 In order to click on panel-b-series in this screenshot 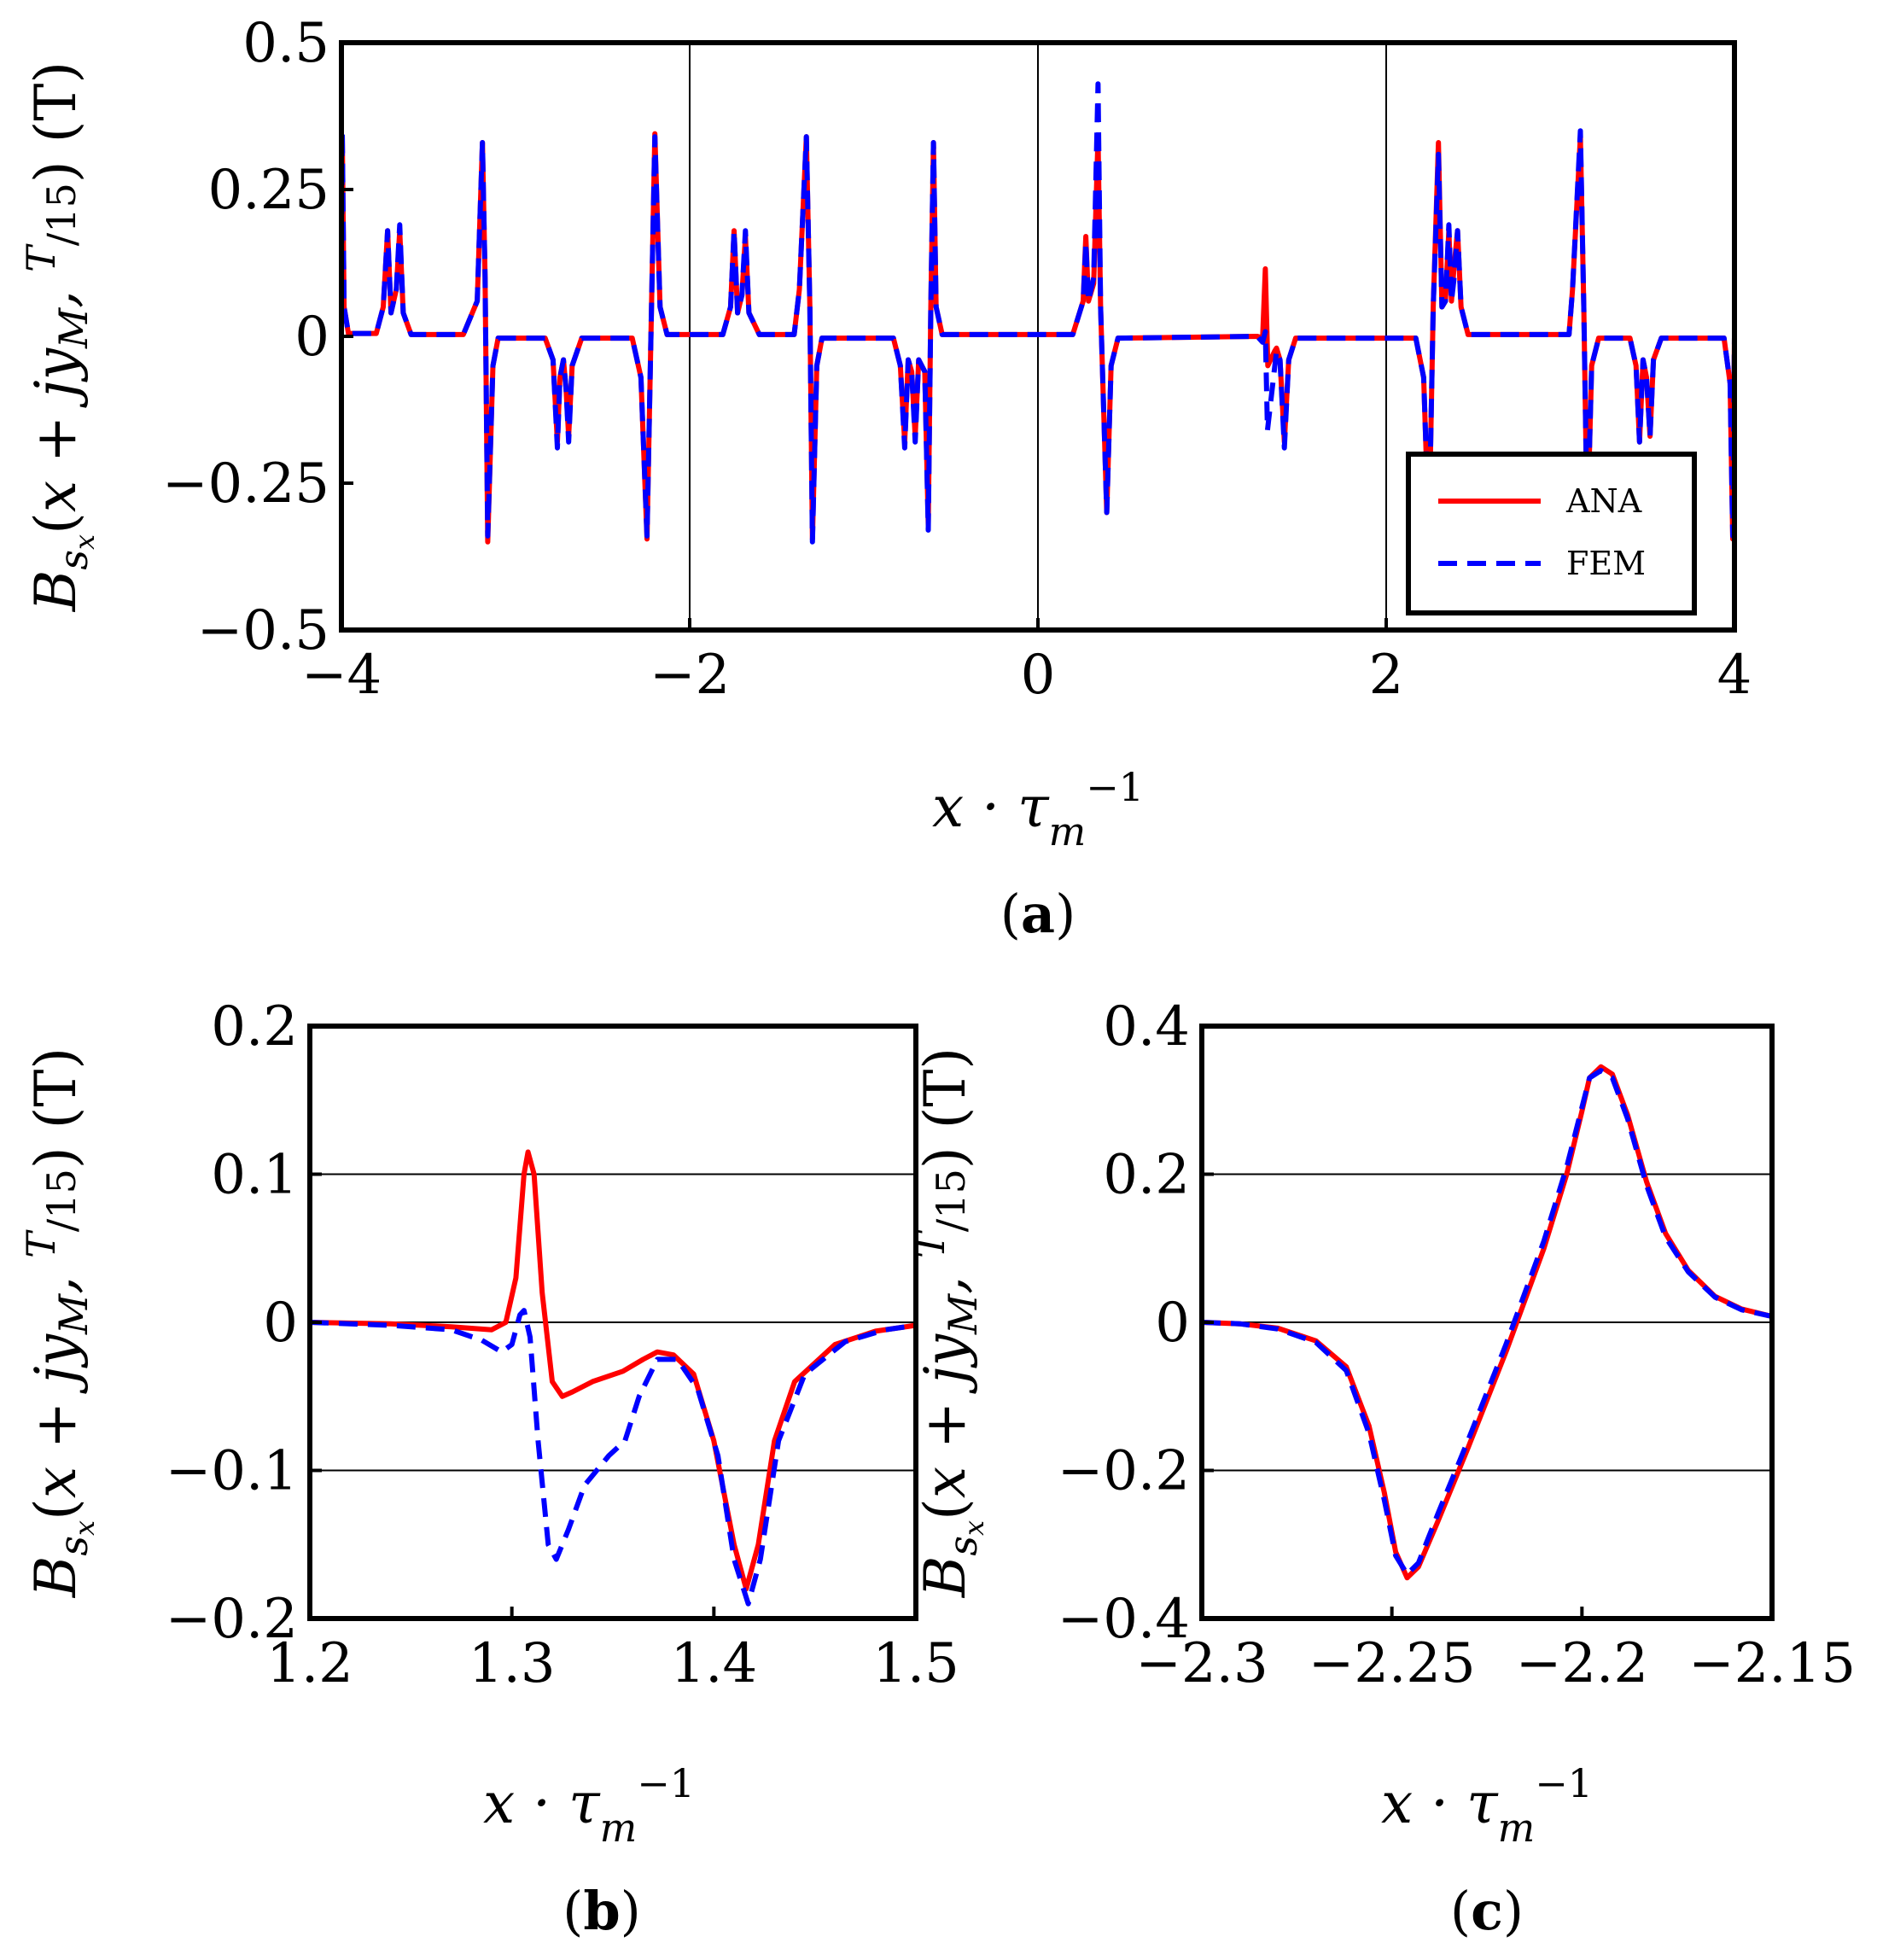, I will do `click(613, 1378)`.